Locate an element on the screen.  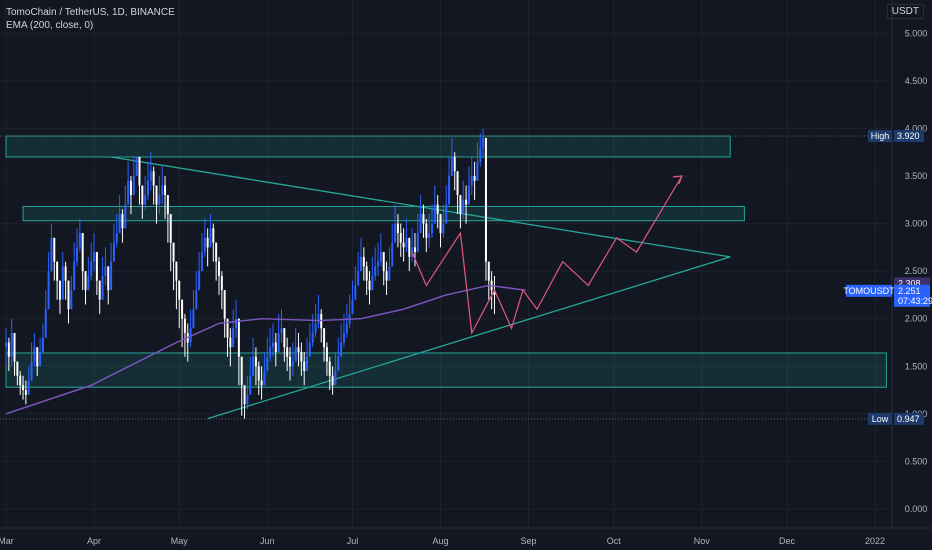
high-price-badge is located at coordinates (909, 136).